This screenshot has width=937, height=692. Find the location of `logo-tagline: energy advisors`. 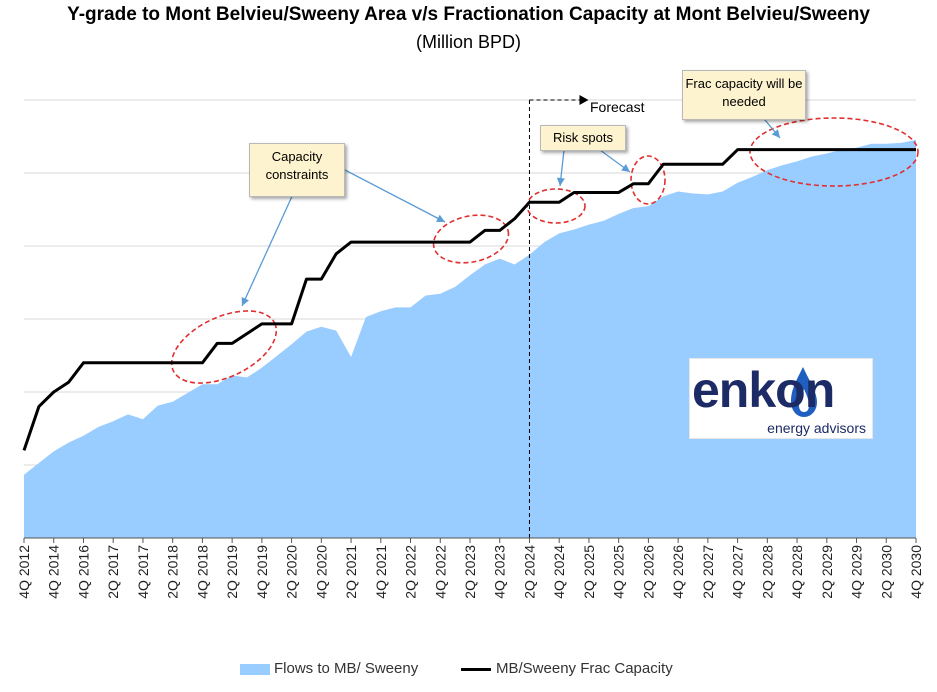

logo-tagline: energy advisors is located at coordinates (816, 428).